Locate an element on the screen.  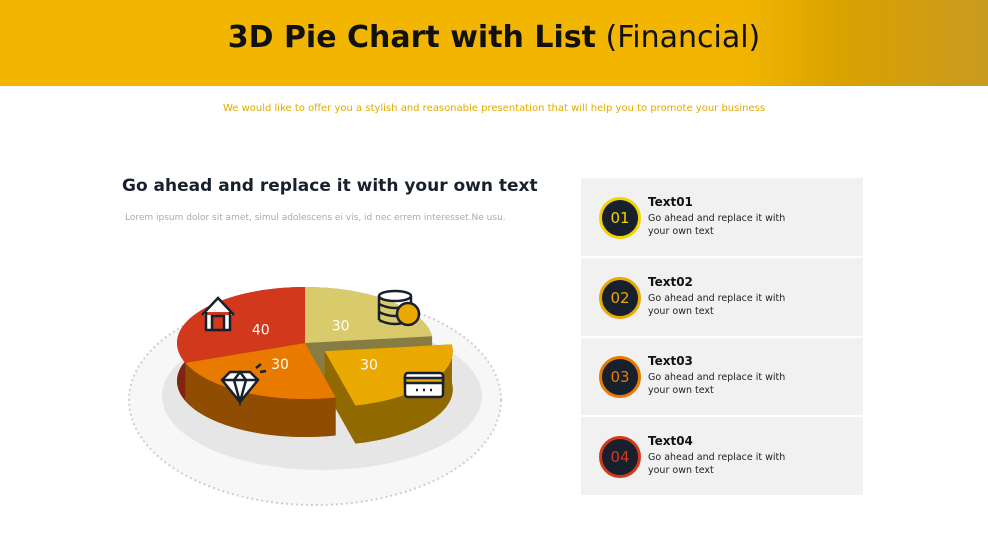
pie-chart: 30 40 30 30 is located at coordinates (315, 396).